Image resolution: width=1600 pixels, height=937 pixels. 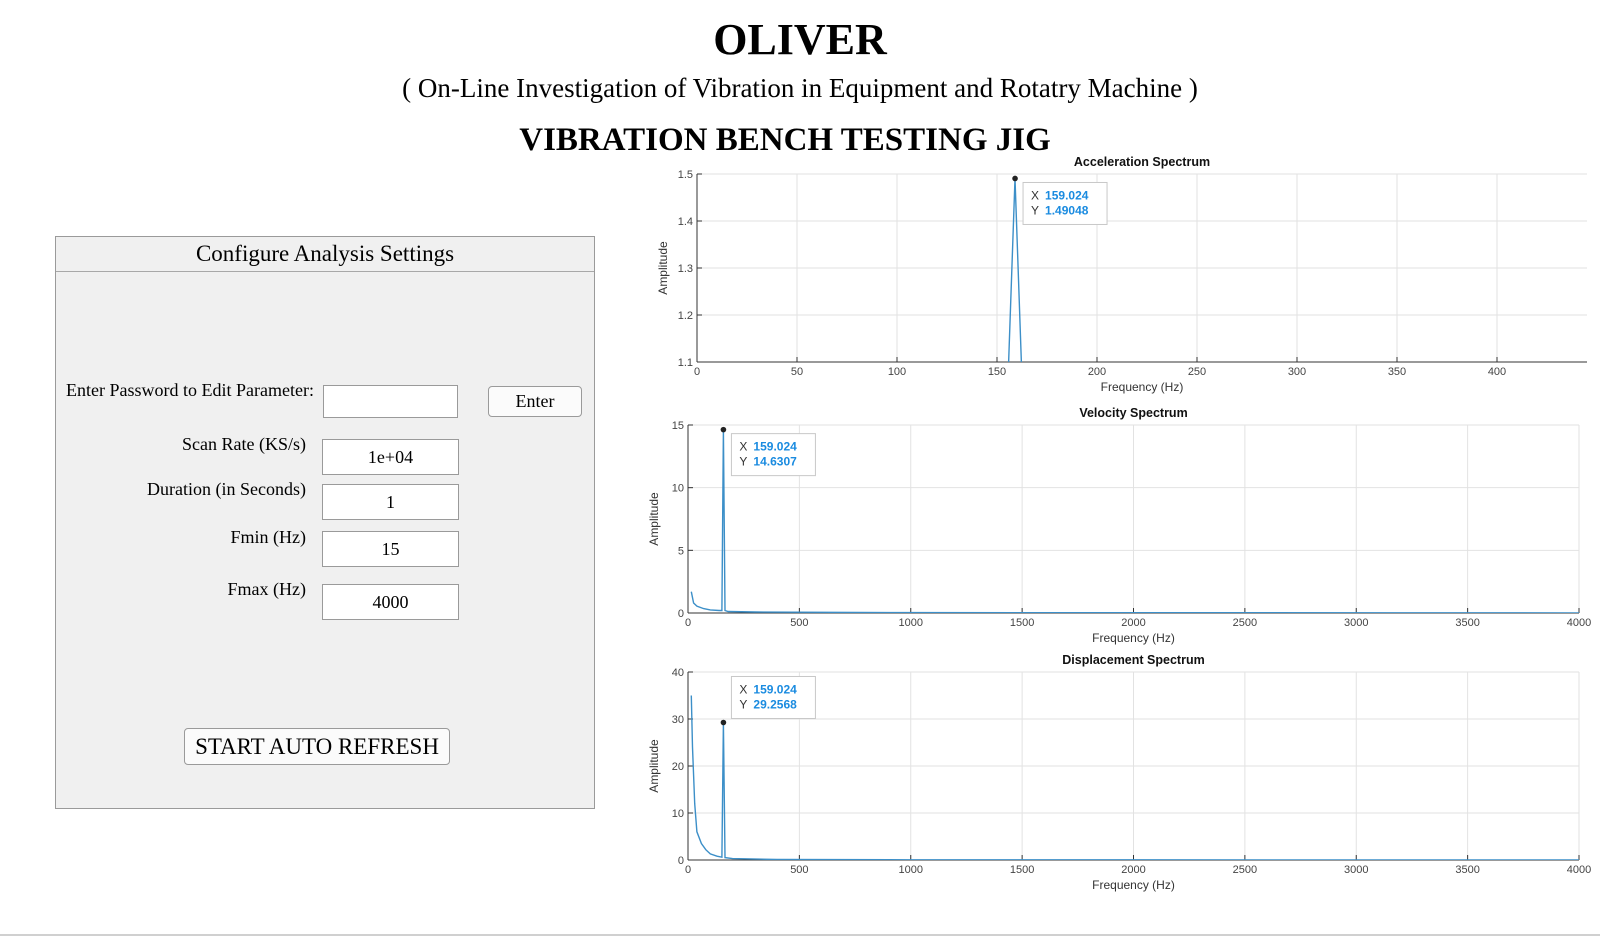 I want to click on password-input, so click(x=390, y=401).